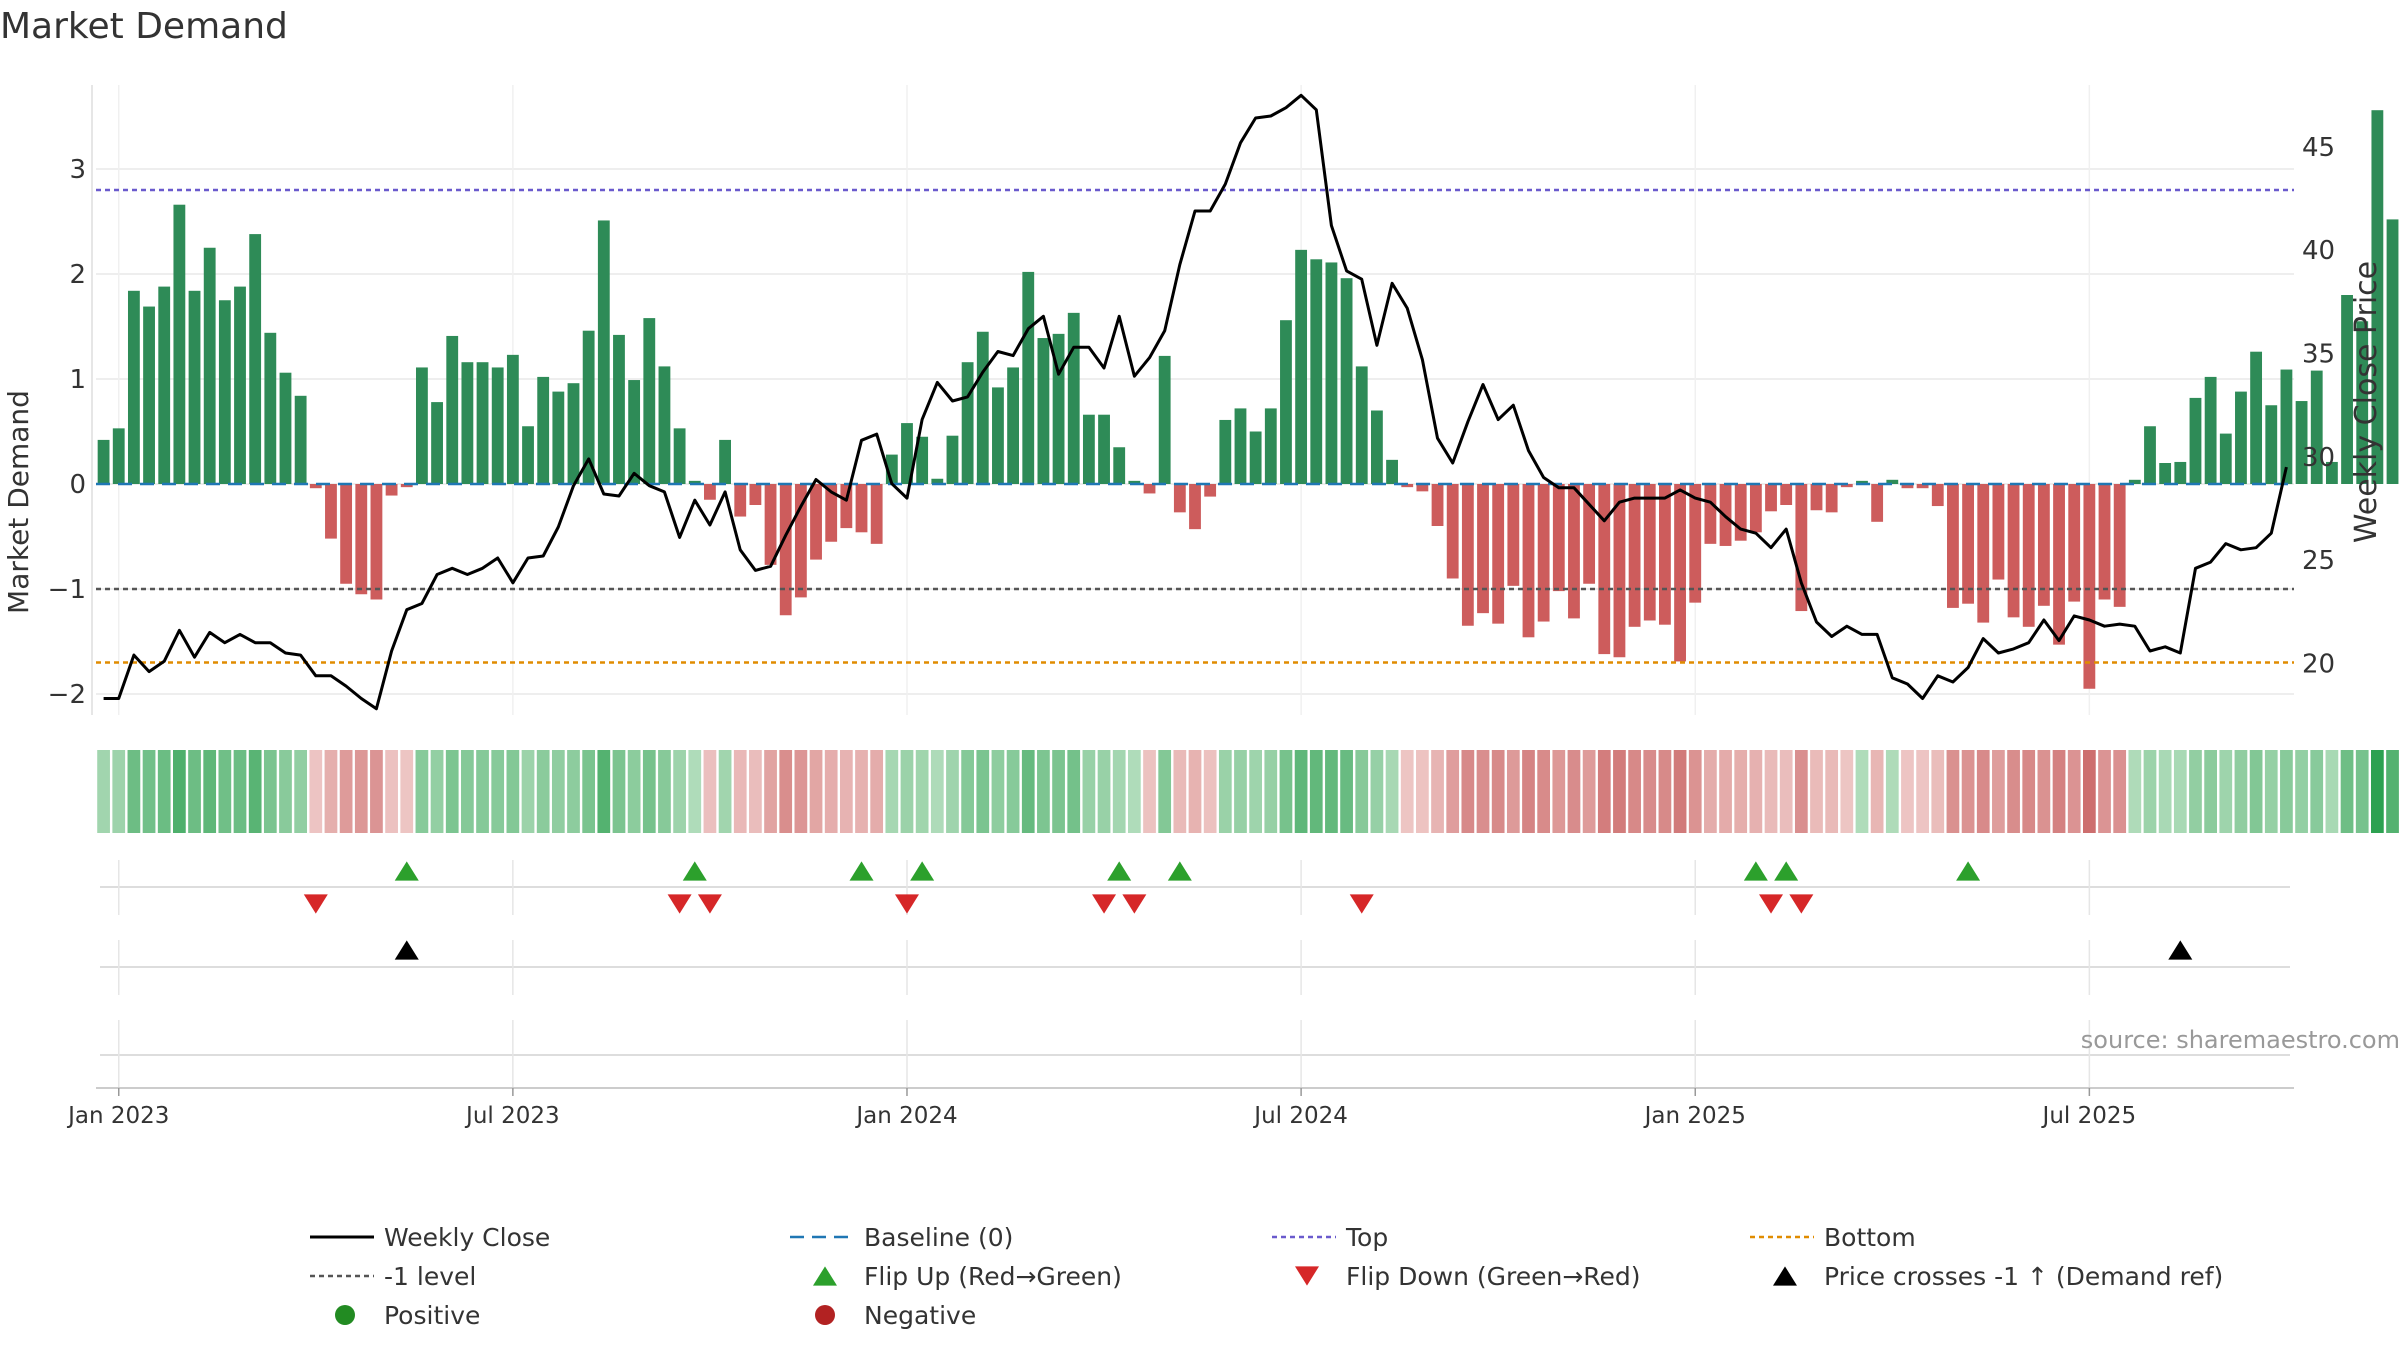  Describe the element at coordinates (2366, 402) in the screenshot. I see `y-axis-label-right: Weekly Close Price` at that location.